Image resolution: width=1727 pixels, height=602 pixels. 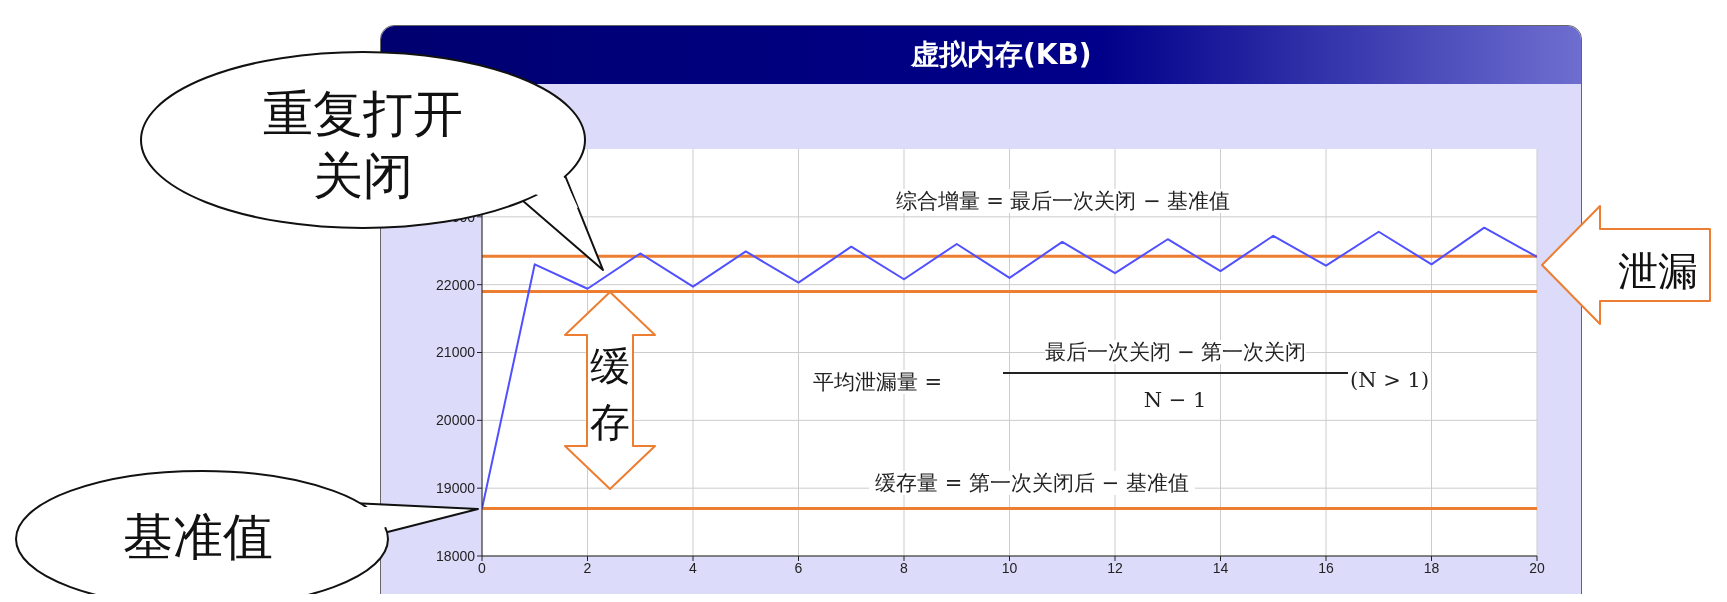 What do you see at coordinates (456, 420) in the screenshot?
I see `y-tick-label: 20000` at bounding box center [456, 420].